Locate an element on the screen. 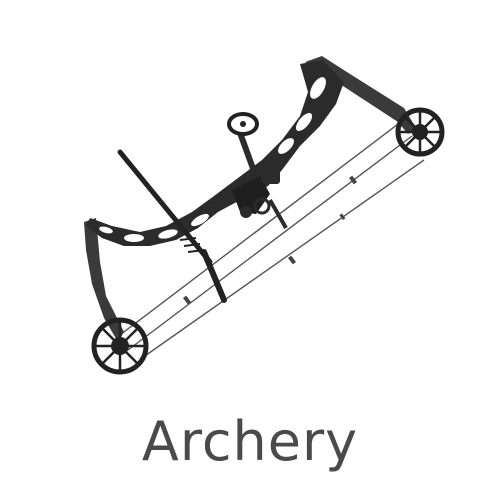 The height and width of the screenshot is (500, 500). riser-cutouts is located at coordinates (212, 159).